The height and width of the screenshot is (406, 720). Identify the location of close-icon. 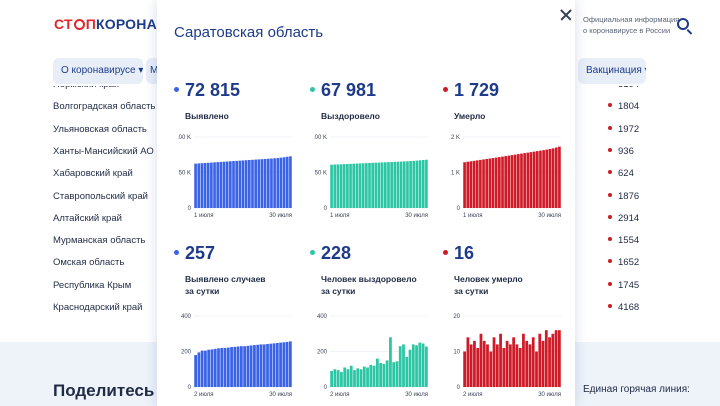
(566, 15).